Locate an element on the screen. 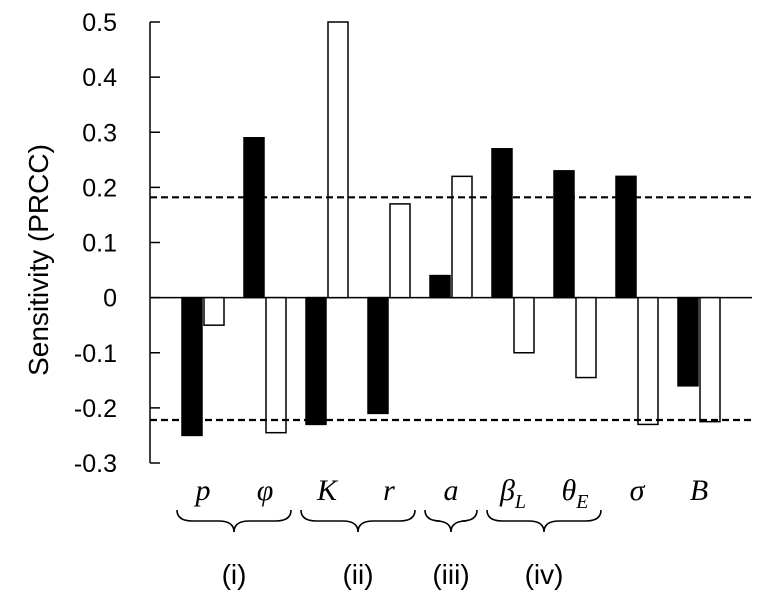 This screenshot has height=603, width=764. y-tick-label: 0.3 is located at coordinates (99, 133).